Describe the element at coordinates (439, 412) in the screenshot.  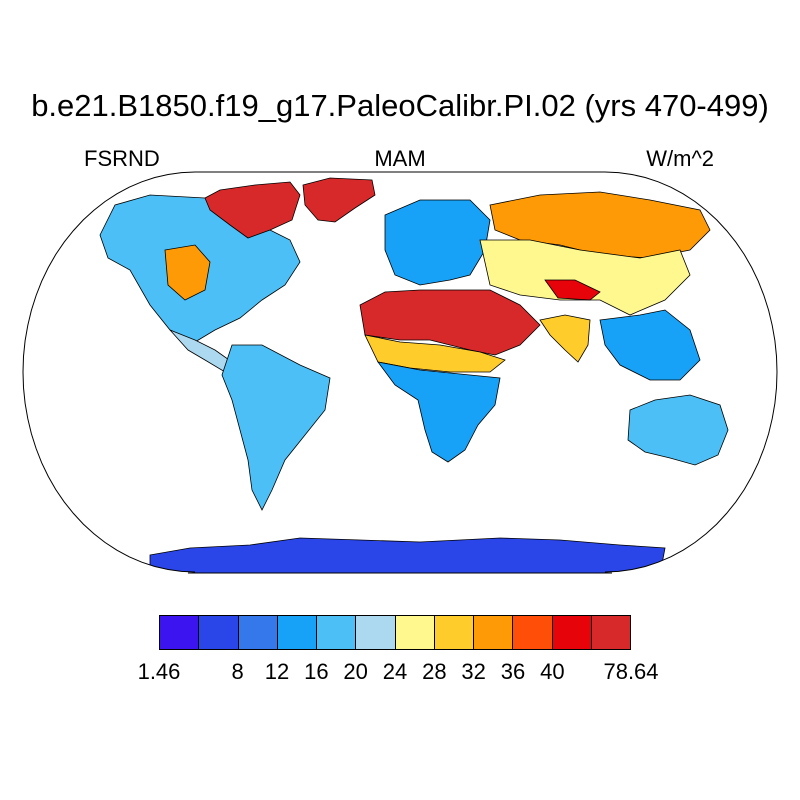
I see `region-africa-south` at that location.